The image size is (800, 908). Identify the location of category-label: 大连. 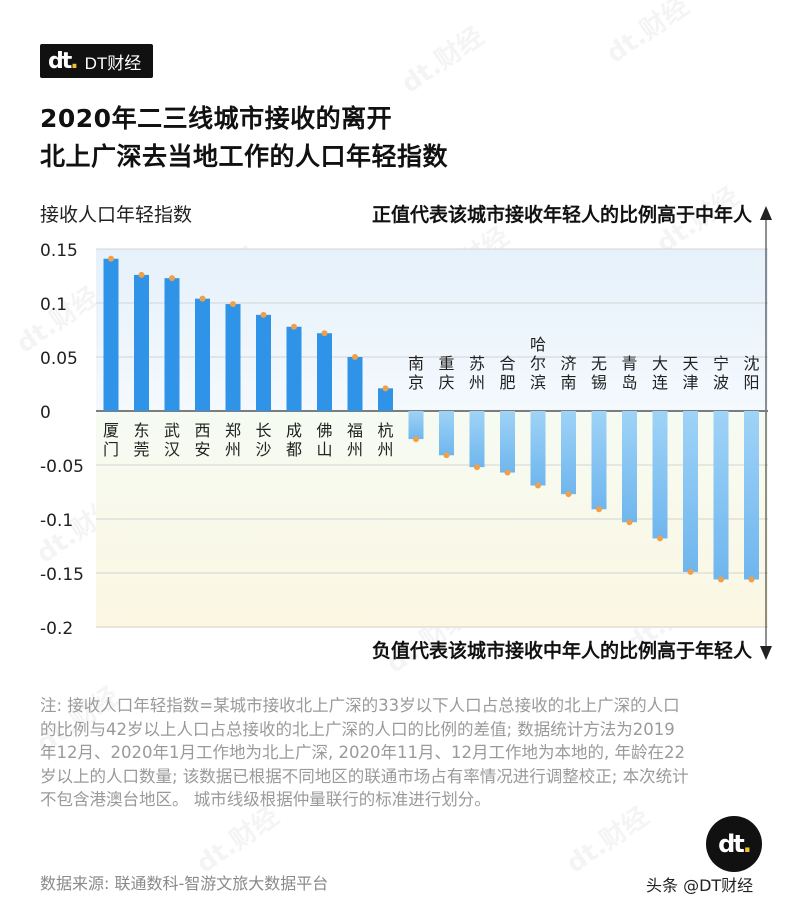
(660, 373).